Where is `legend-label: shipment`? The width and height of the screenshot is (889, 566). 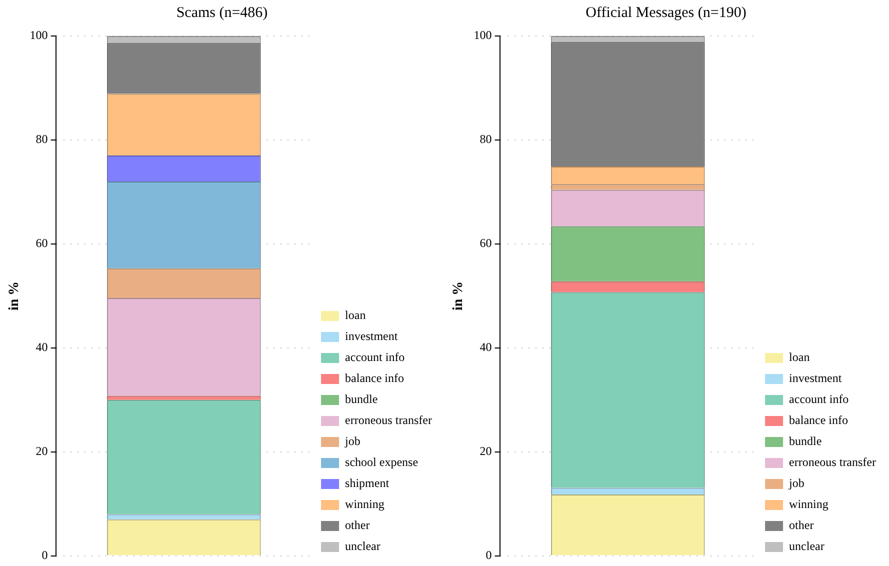
legend-label: shipment is located at coordinates (367, 483).